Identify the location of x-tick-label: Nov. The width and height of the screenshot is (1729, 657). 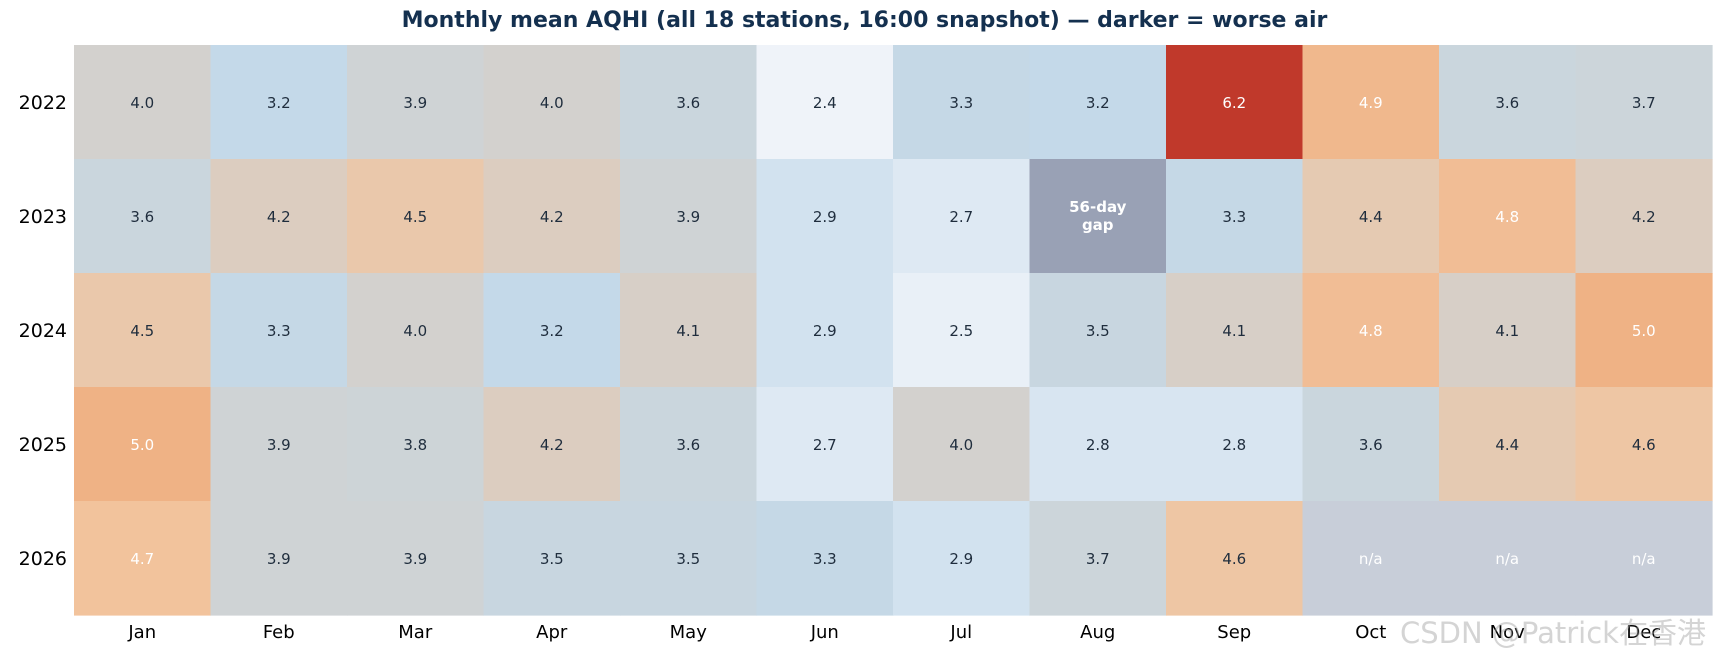
(1507, 632).